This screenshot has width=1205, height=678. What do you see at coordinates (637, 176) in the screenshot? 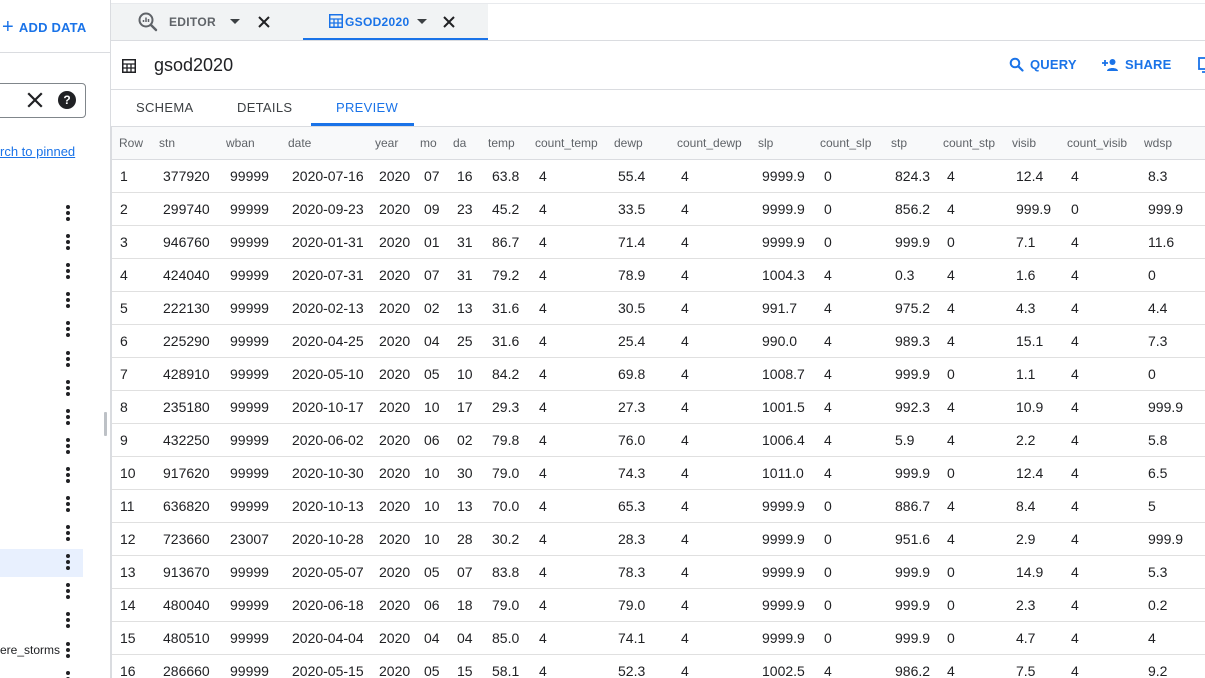
I see `table-cell: 55.4` at bounding box center [637, 176].